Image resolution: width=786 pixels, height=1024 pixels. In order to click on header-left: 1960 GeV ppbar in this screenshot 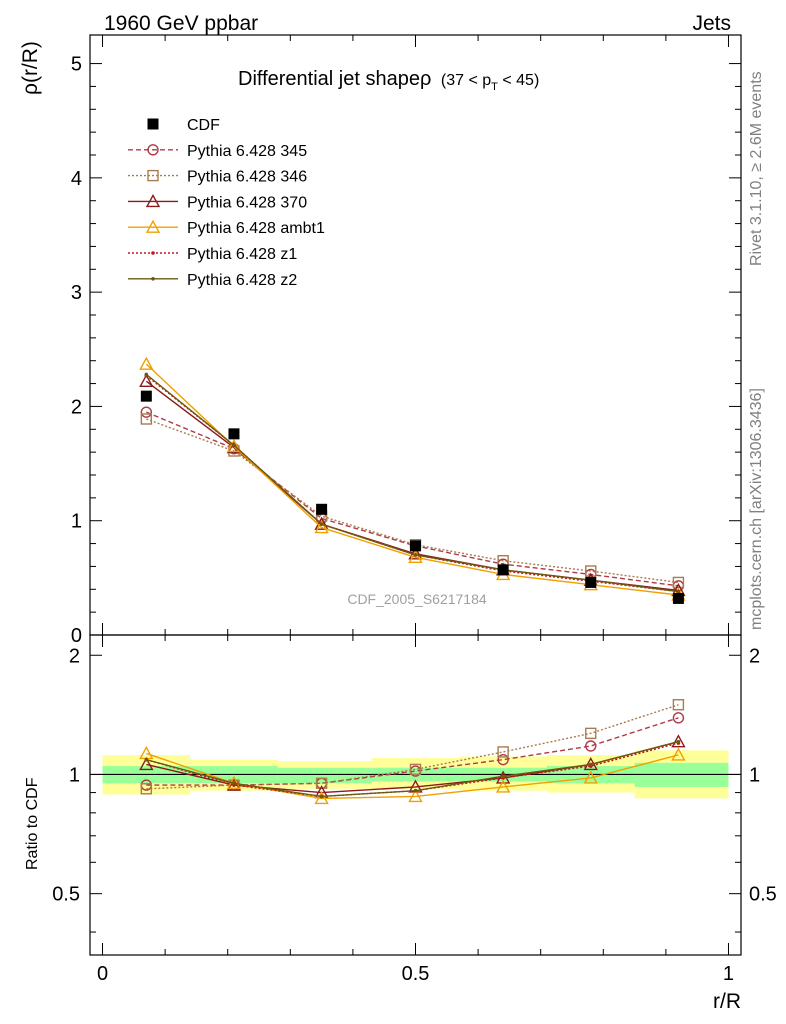, I will do `click(181, 23)`.